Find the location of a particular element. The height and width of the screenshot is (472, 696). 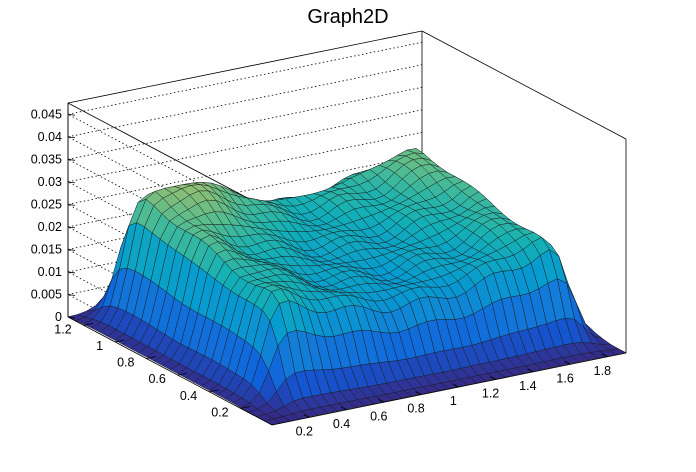

x-tick-label: 0.6 is located at coordinates (378, 416).